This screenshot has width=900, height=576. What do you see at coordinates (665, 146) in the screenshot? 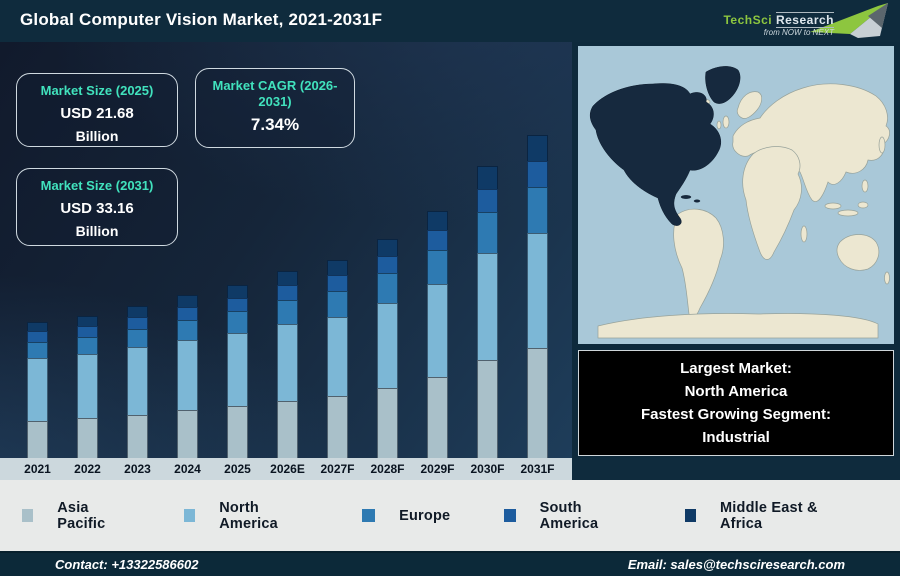
I see `north-america-region` at bounding box center [665, 146].